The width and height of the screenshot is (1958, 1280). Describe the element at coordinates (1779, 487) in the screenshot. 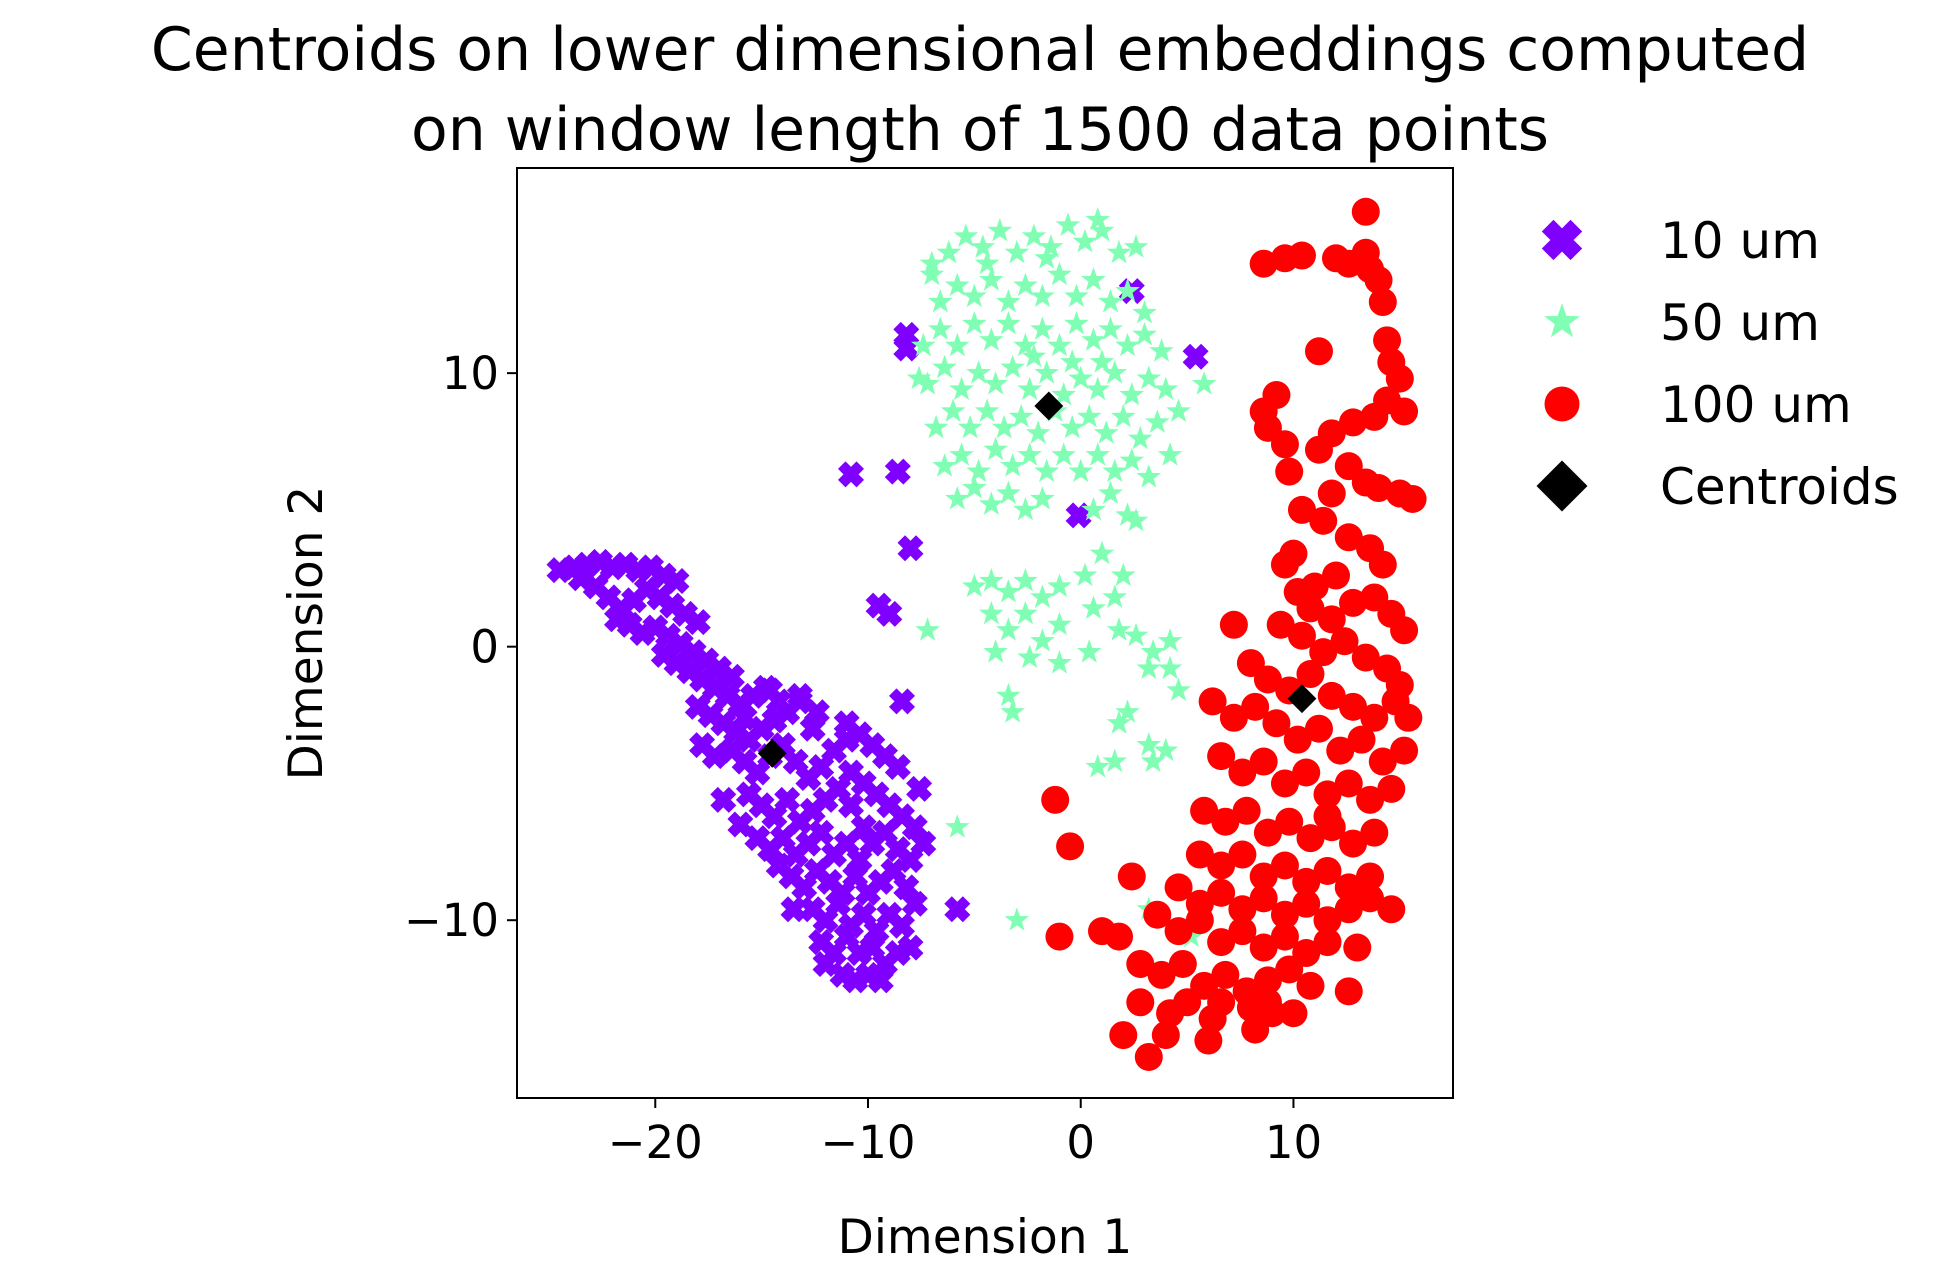

I see `legend-label: Centroids` at that location.